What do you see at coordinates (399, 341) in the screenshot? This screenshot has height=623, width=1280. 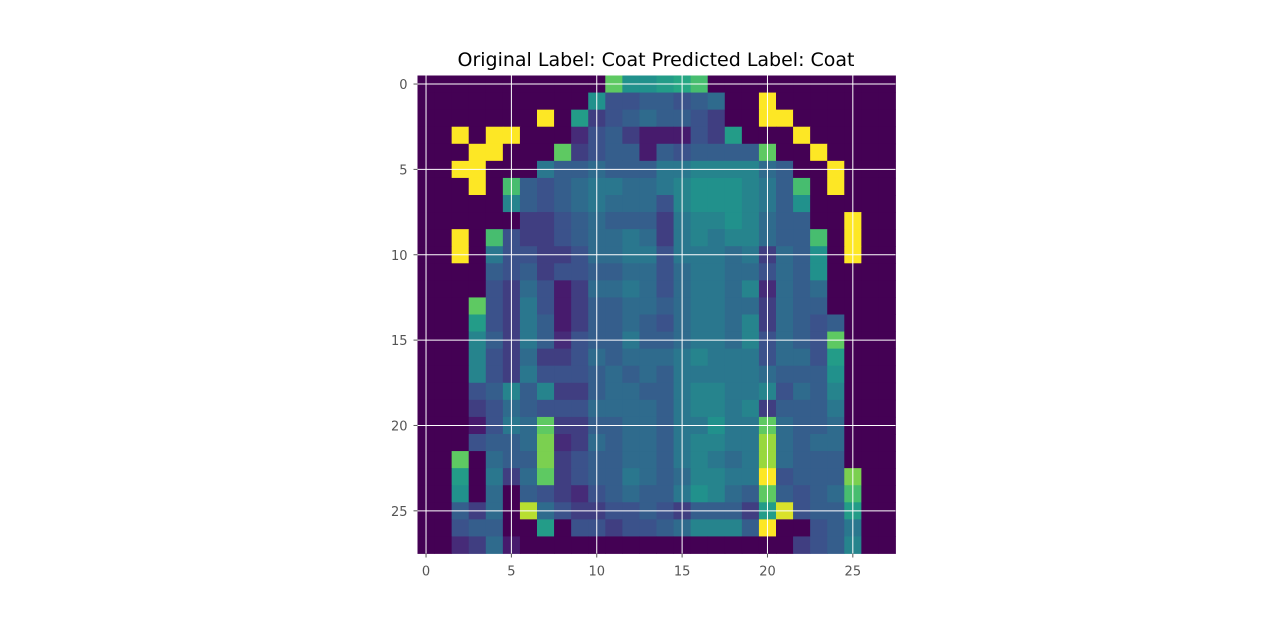 I see `y-tick-label: 15` at bounding box center [399, 341].